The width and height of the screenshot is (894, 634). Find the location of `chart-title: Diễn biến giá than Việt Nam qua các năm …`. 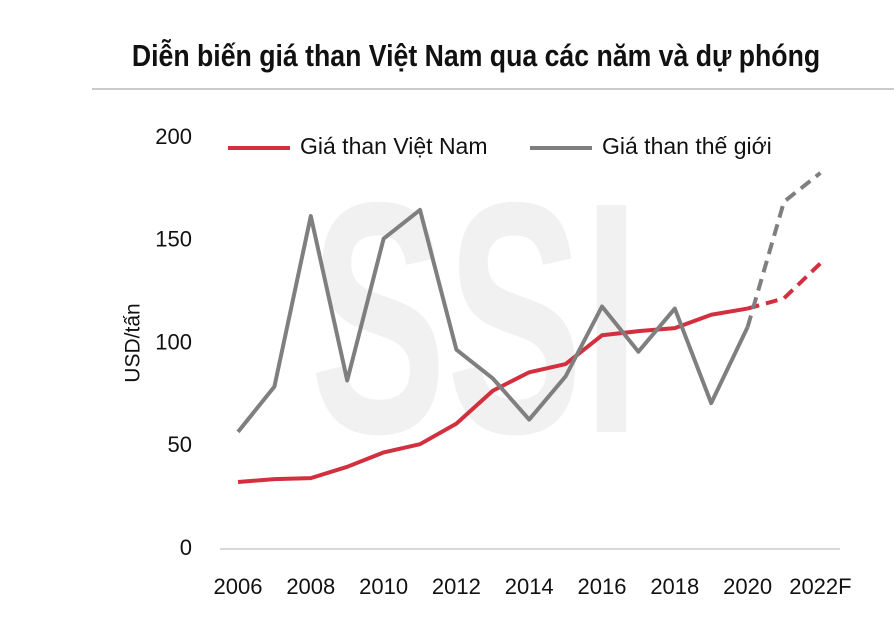

chart-title: Diễn biến giá than Việt Nam qua các năm … is located at coordinates (476, 55).